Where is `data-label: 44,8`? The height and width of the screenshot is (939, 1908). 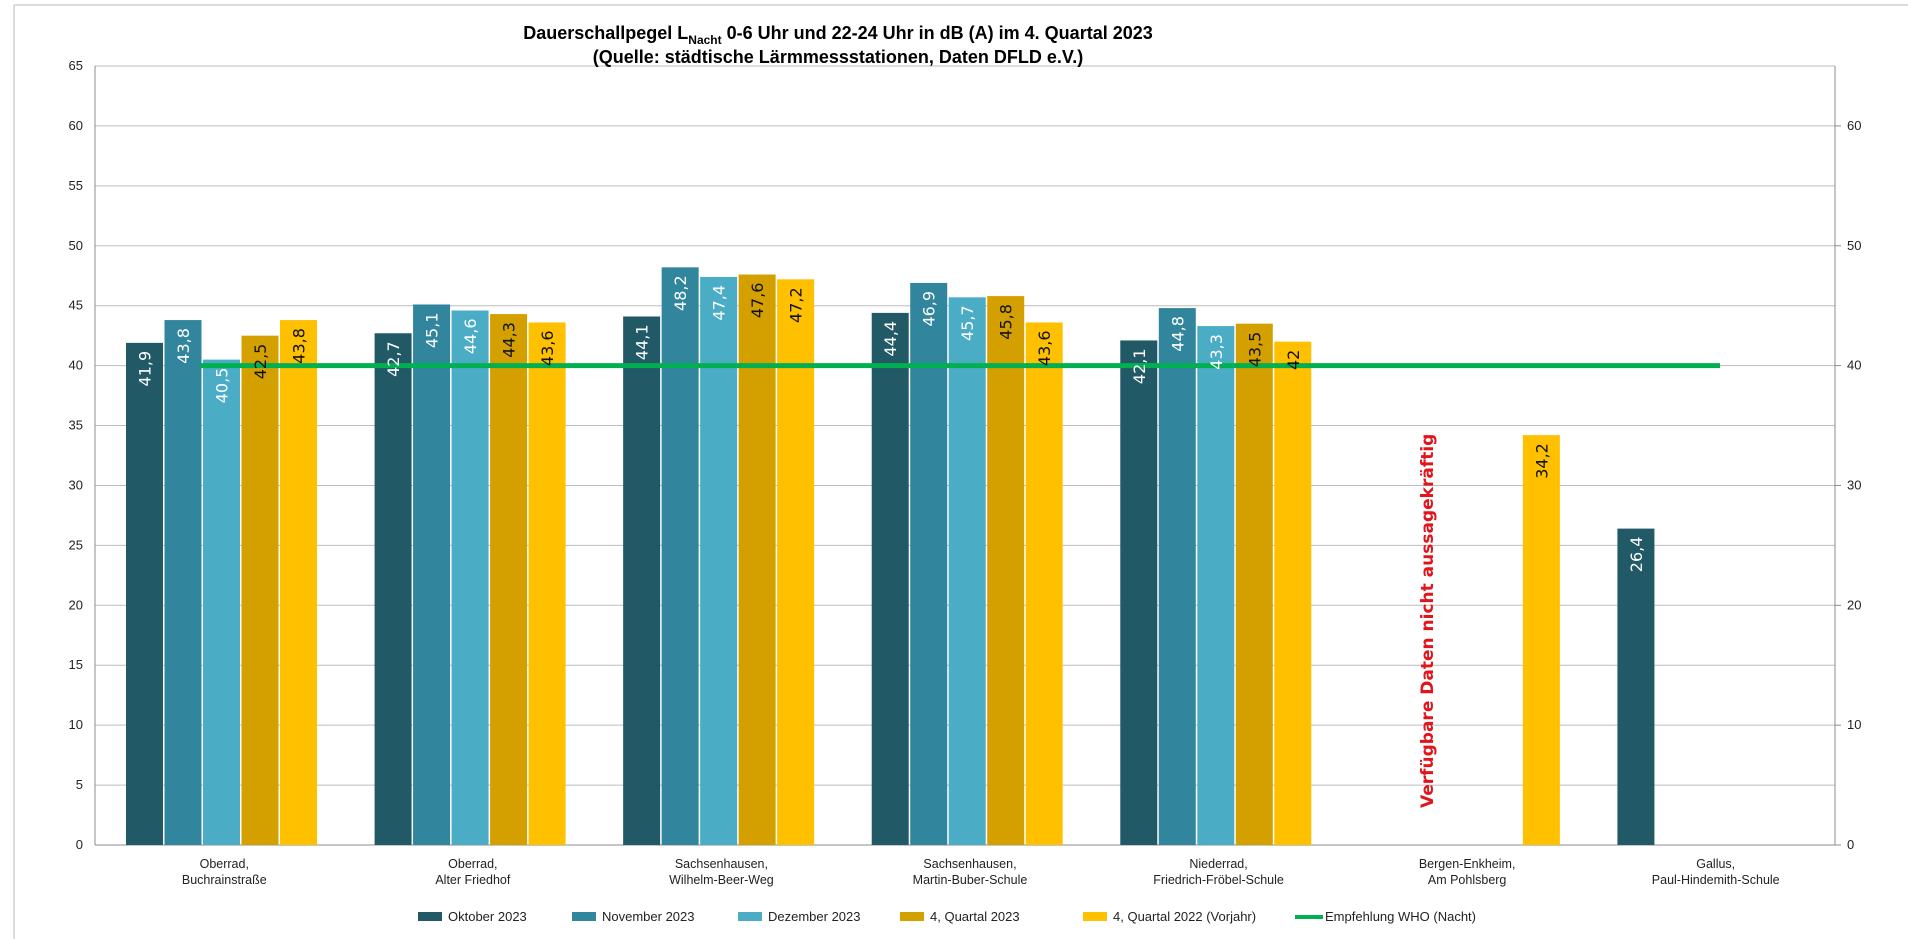
data-label: 44,8 is located at coordinates (1177, 334).